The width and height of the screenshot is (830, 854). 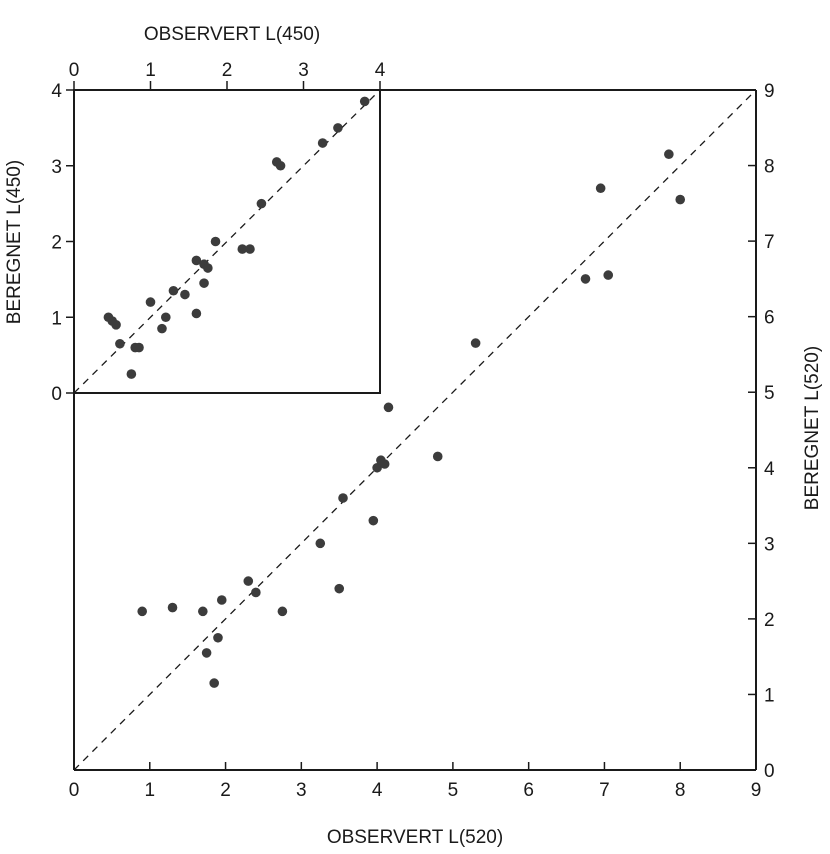 What do you see at coordinates (453, 790) in the screenshot?
I see `main-x-tick-label: 5` at bounding box center [453, 790].